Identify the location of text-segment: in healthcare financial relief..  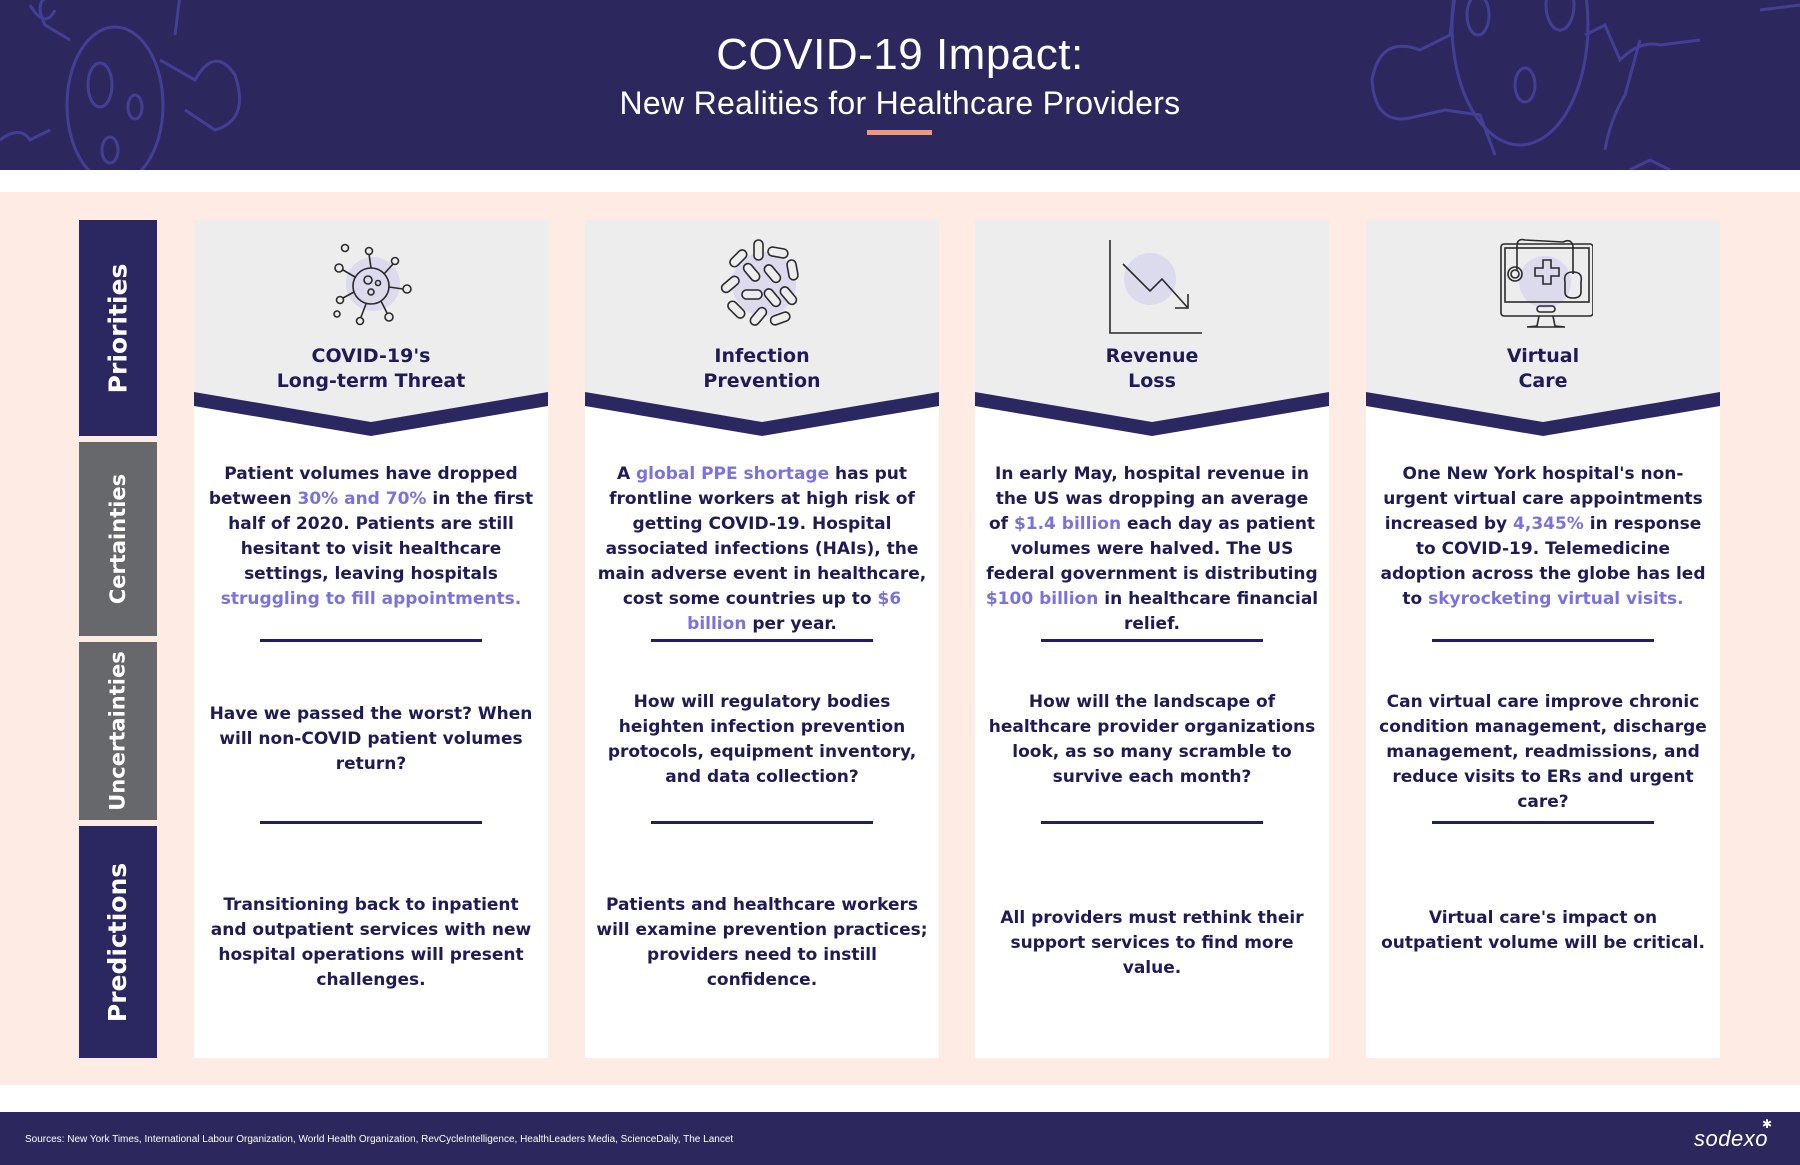
(1208, 611).